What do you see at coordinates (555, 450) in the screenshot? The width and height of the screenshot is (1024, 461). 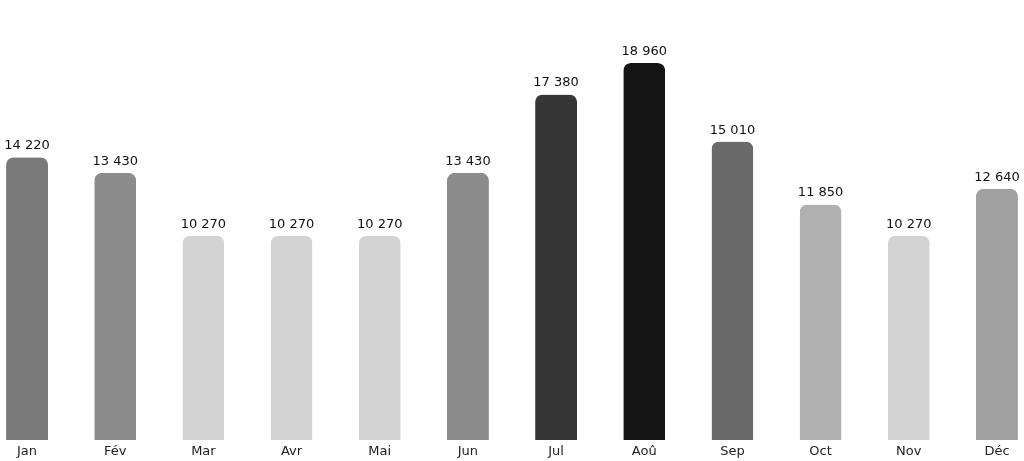 I see `x-tick-label: Jul` at bounding box center [555, 450].